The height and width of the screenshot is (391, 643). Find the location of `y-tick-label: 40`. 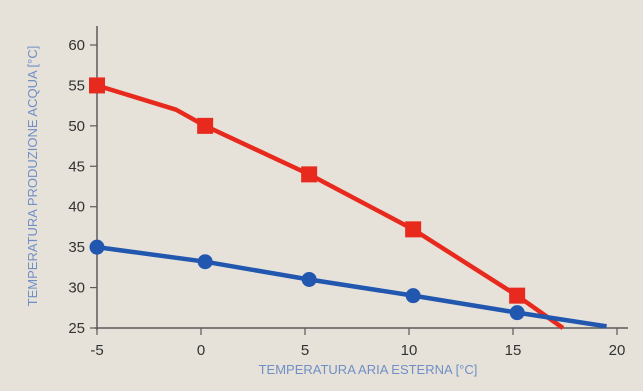

y-tick-label: 40 is located at coordinates (76, 207).